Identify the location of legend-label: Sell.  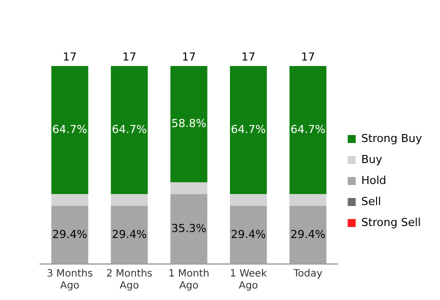
(371, 201).